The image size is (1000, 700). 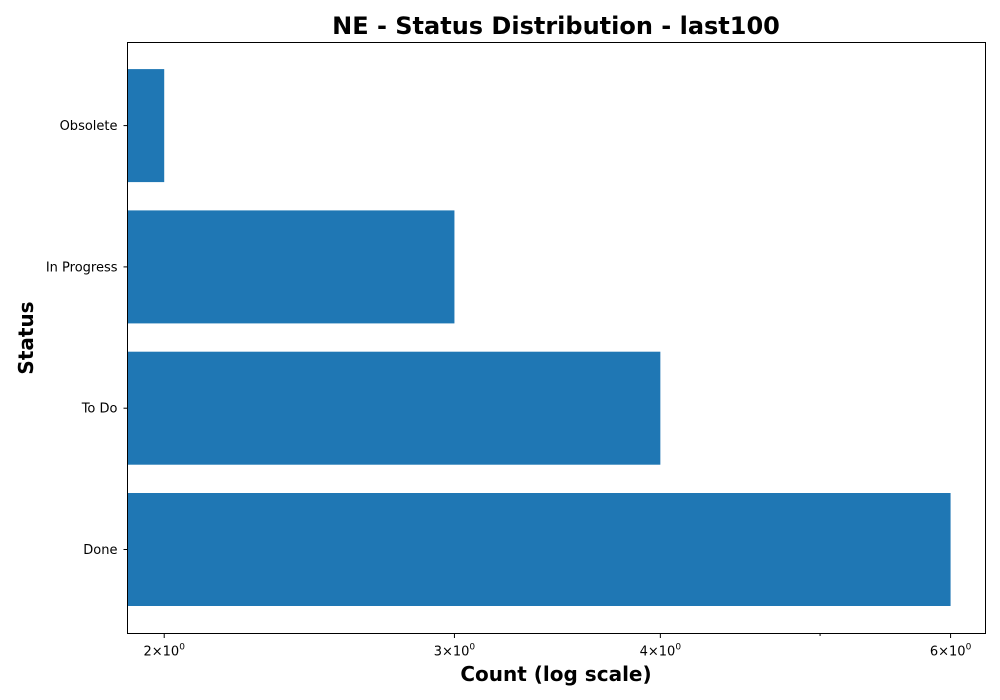 What do you see at coordinates (951, 651) in the screenshot?
I see `x-tick-label-6: 6×100` at bounding box center [951, 651].